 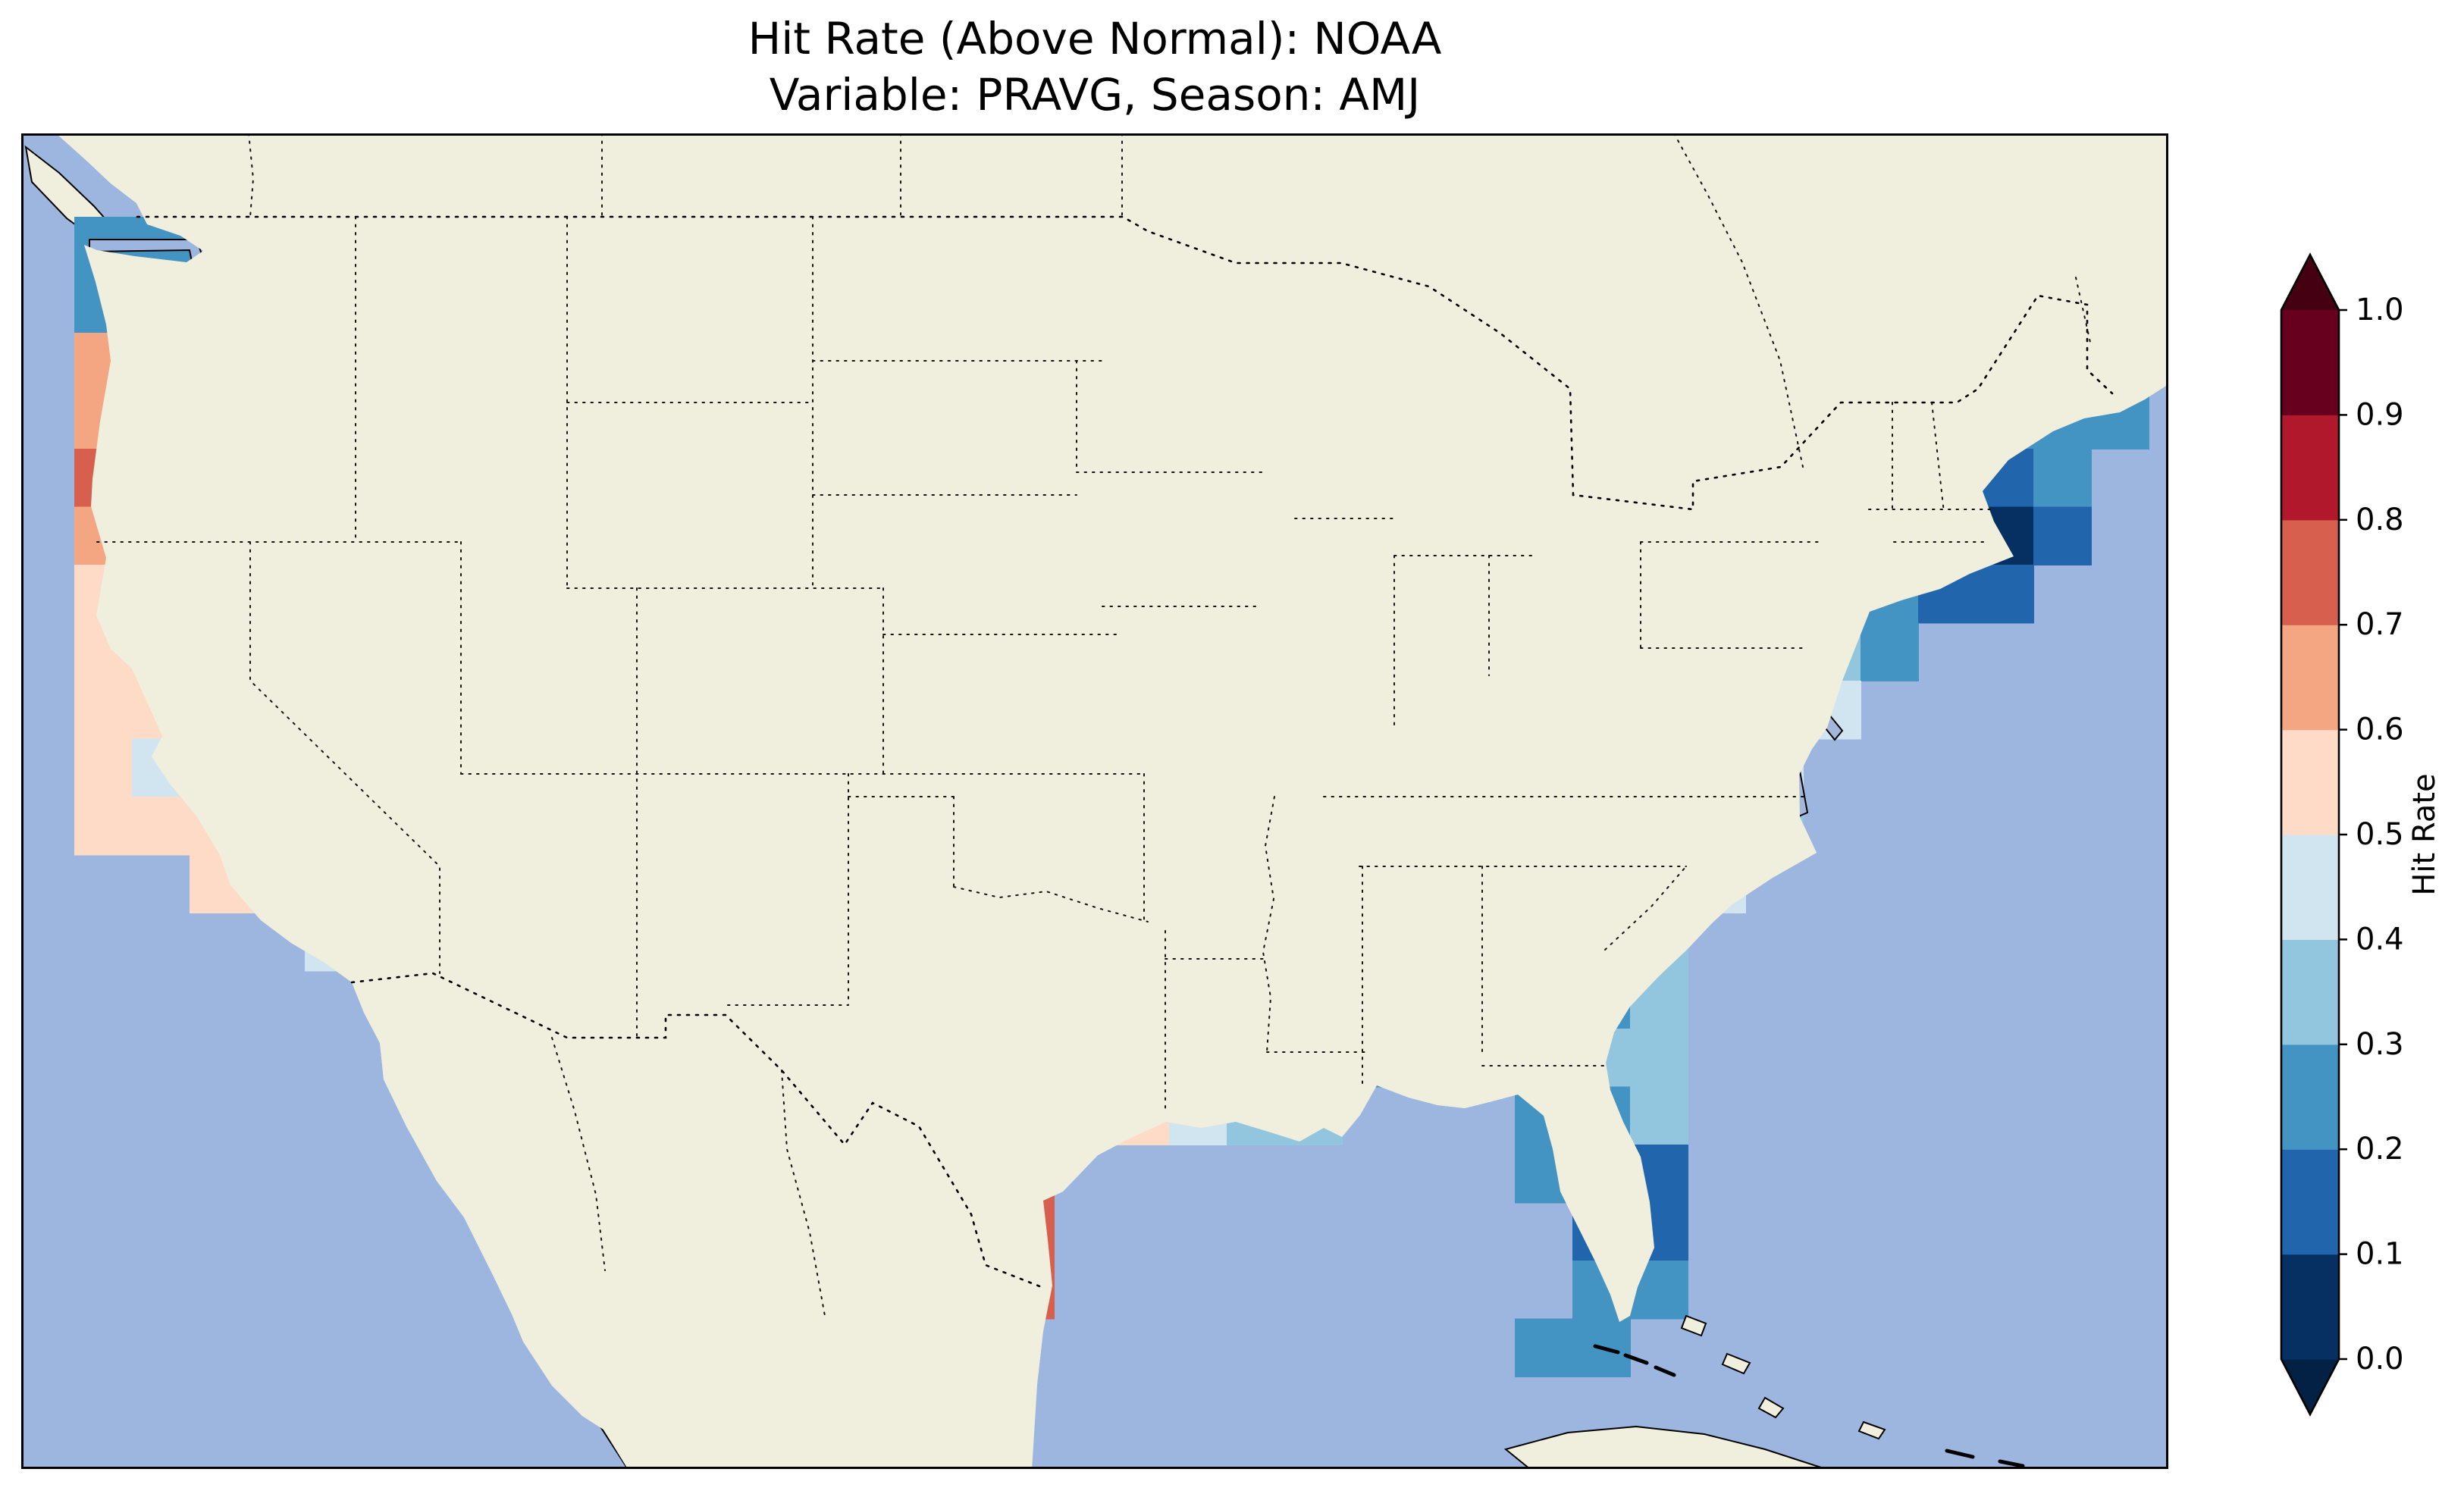 I want to click on florida-keys, so click(x=1809, y=1406).